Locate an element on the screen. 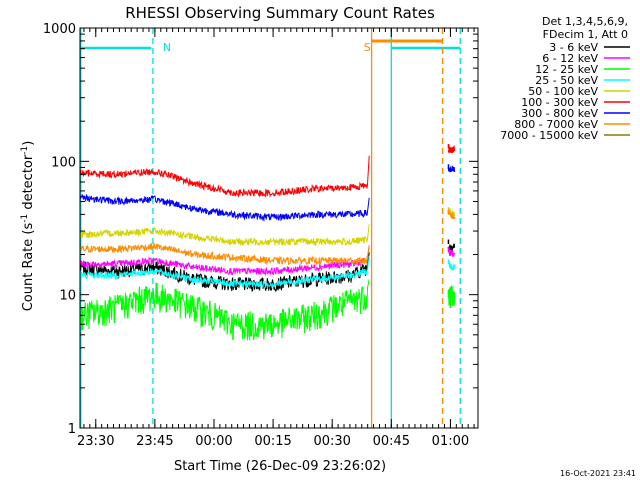 The image size is (640, 480). legend-label-4: 50 - 100 keV is located at coordinates (563, 91).